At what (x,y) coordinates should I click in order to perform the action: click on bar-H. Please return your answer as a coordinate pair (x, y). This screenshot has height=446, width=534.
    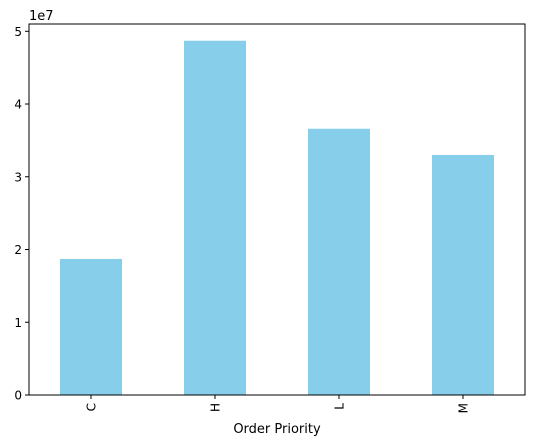
    Looking at the image, I should click on (215, 217).